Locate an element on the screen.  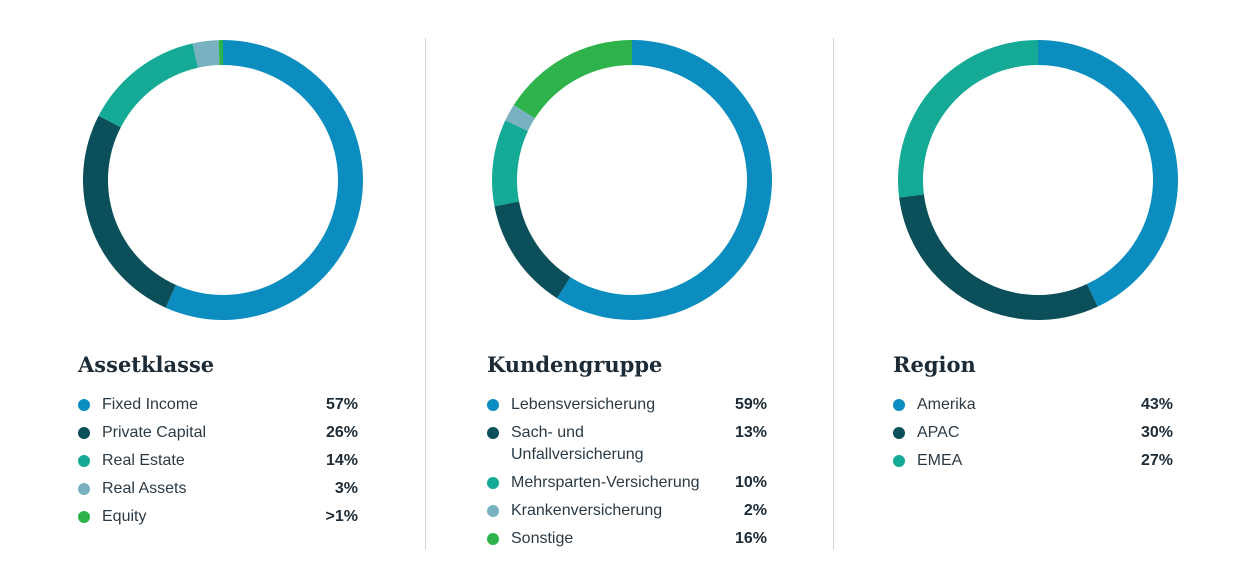
donut-chart-region is located at coordinates (1038, 180).